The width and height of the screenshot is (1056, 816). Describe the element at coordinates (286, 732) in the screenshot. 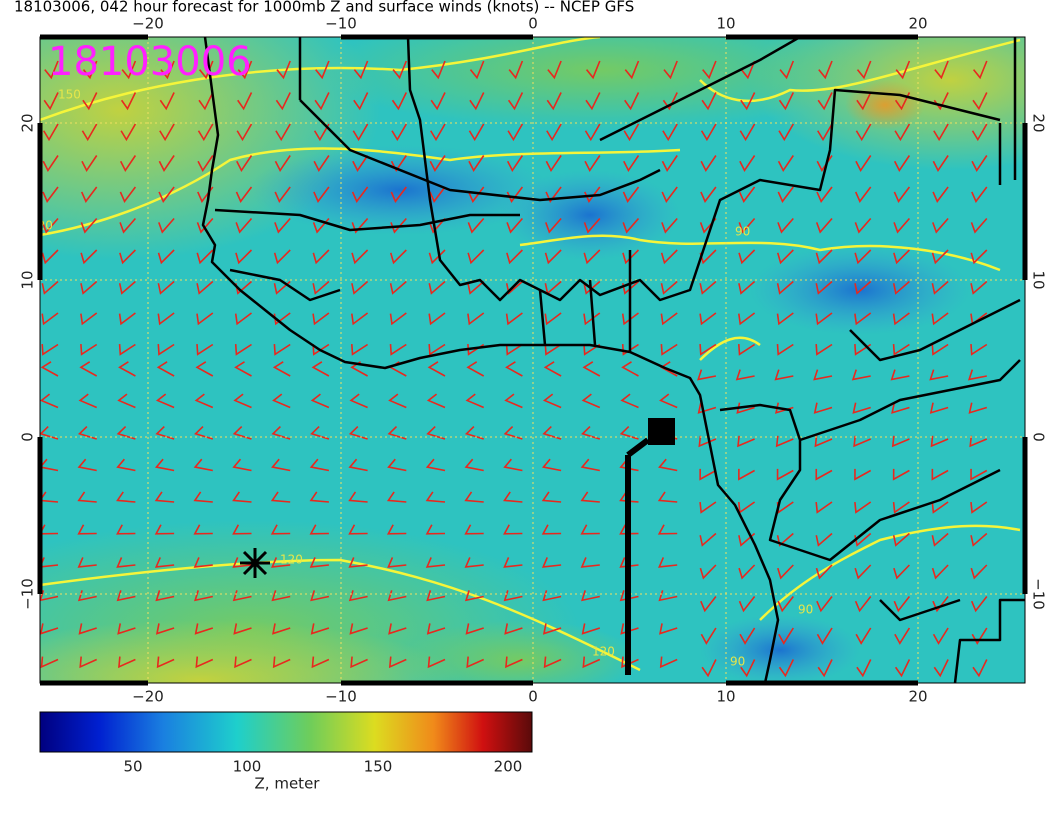

I see `colorbar` at that location.